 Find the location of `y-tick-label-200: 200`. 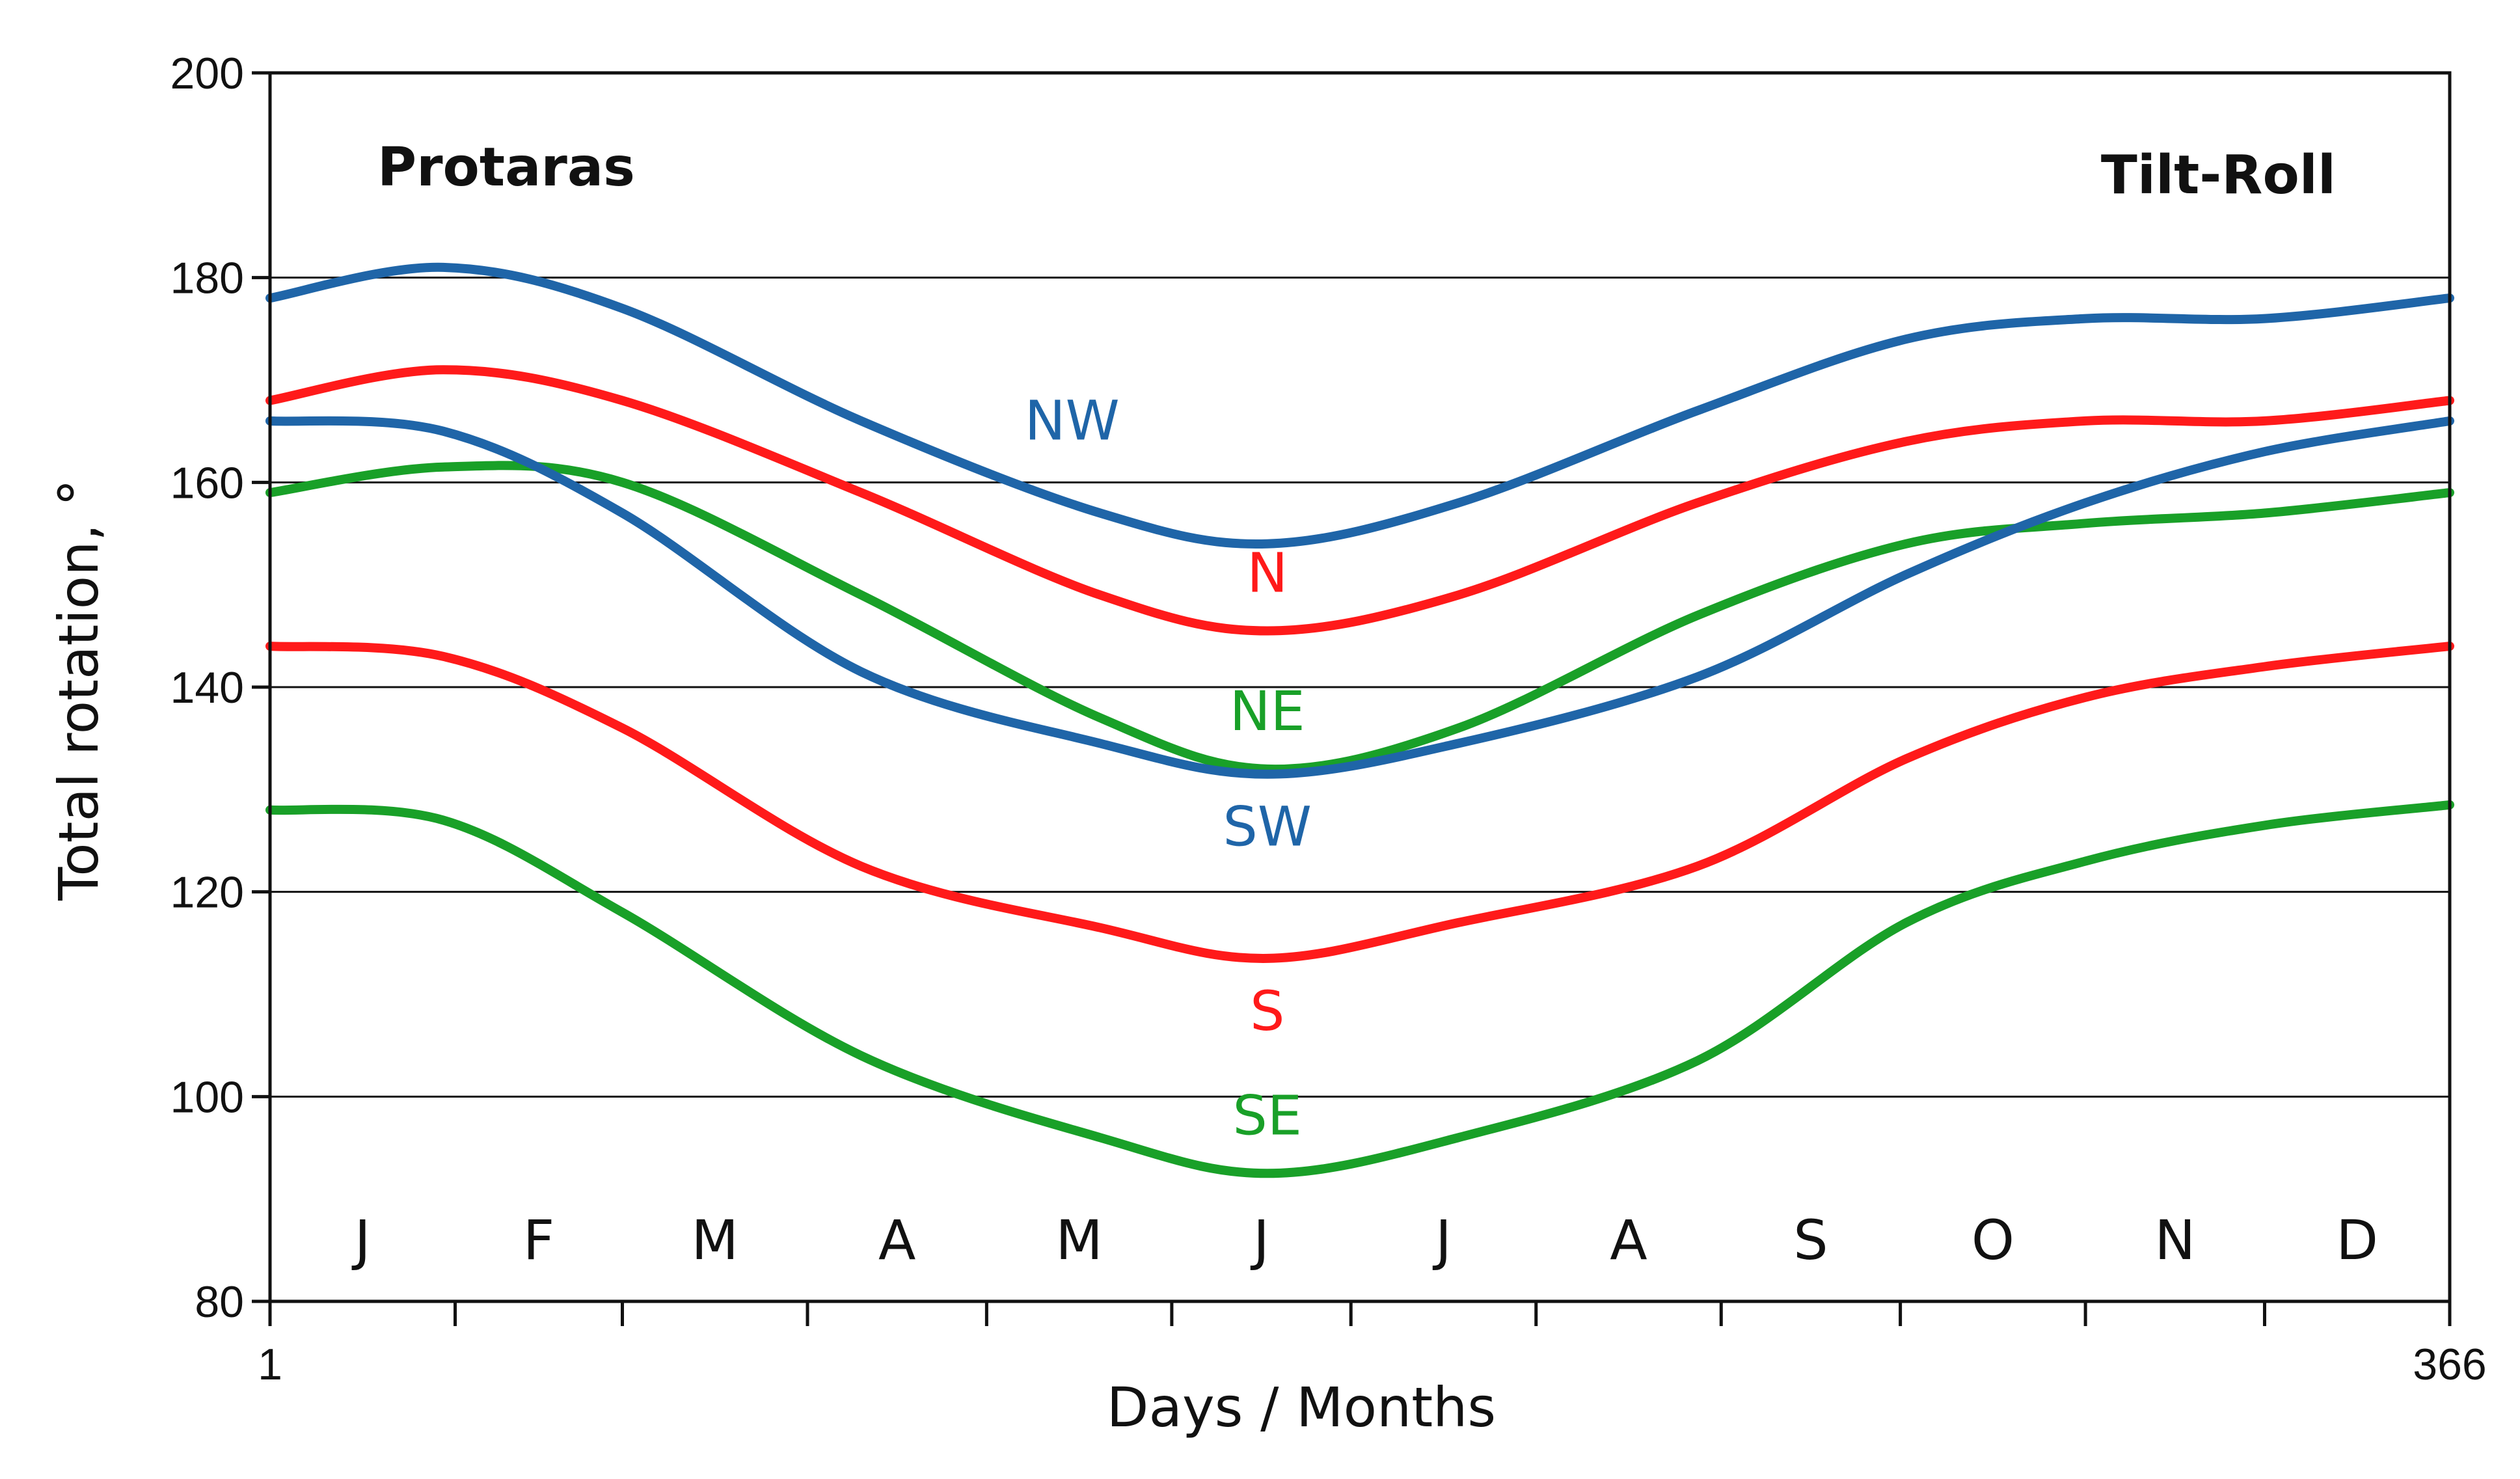

y-tick-label-200: 200 is located at coordinates (207, 73).